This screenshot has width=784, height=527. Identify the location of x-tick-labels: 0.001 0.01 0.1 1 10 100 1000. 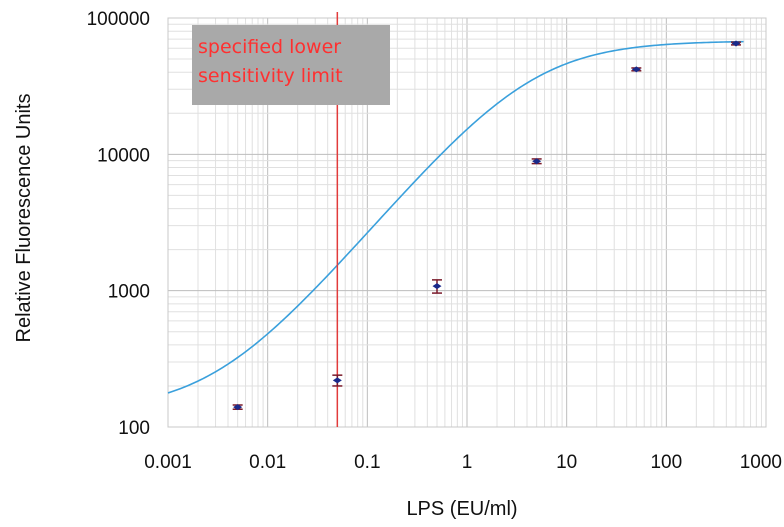
(463, 462).